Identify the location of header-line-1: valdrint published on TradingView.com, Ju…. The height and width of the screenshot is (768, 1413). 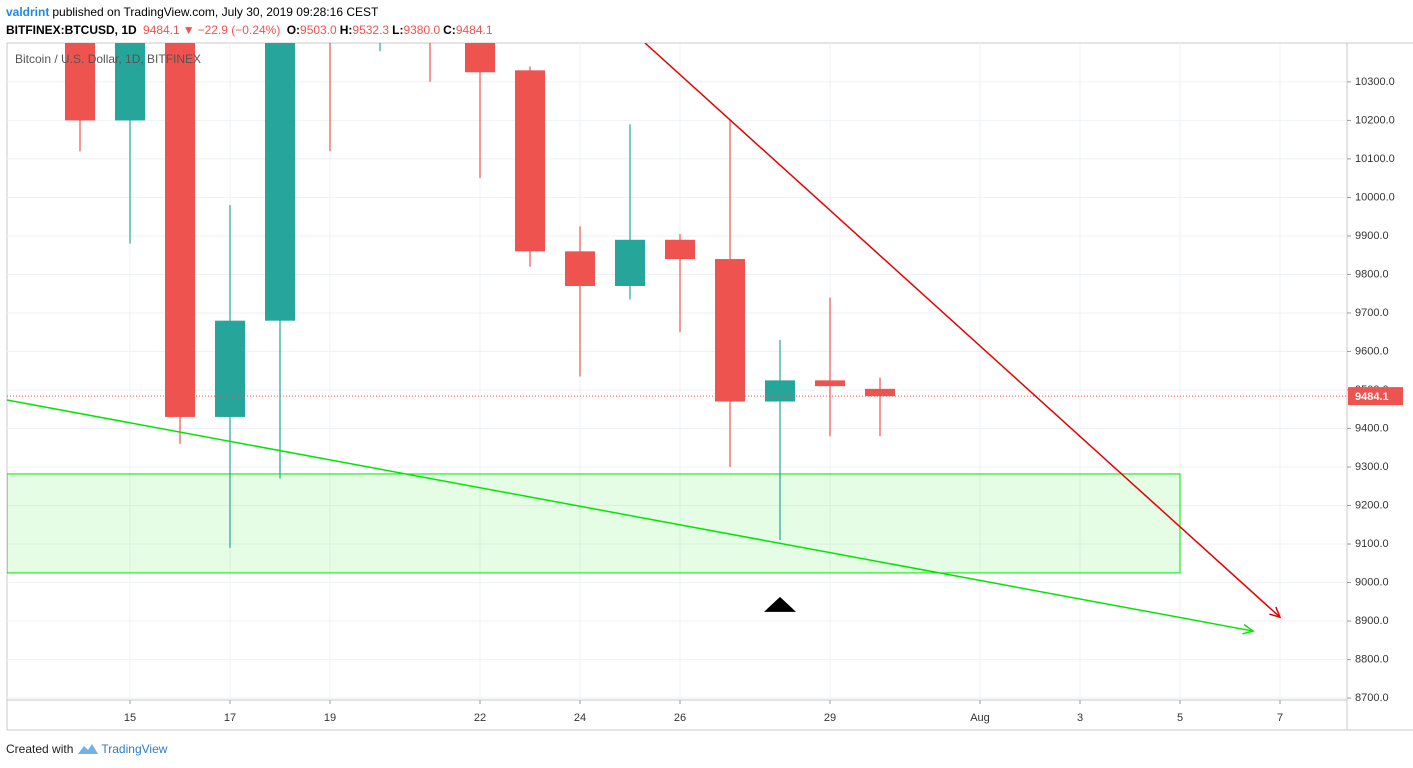
(193, 12).